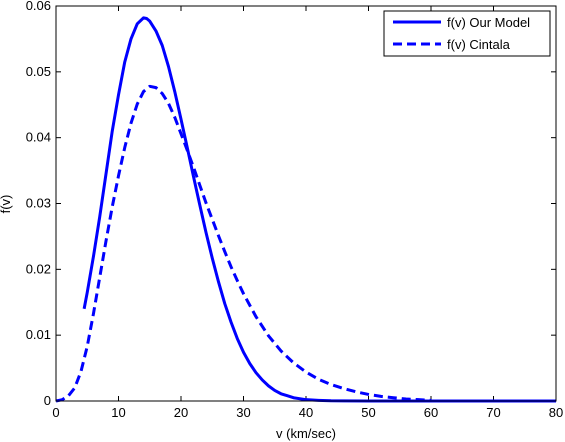 Image resolution: width=565 pixels, height=442 pixels. What do you see at coordinates (493, 412) in the screenshot?
I see `x-tick-label: 70` at bounding box center [493, 412].